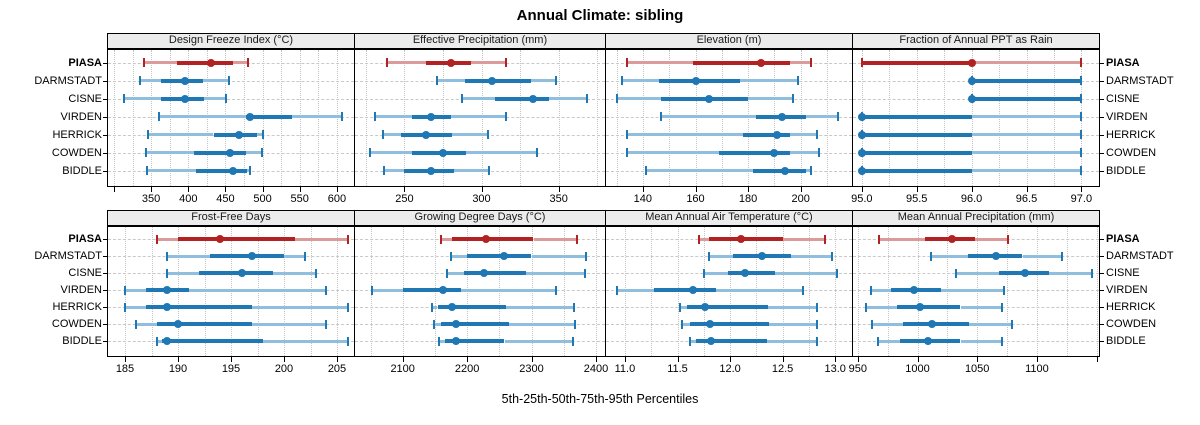 Image resolution: width=1200 pixels, height=425 pixels. I want to click on x-axis-tick-label: 300, so click(481, 199).